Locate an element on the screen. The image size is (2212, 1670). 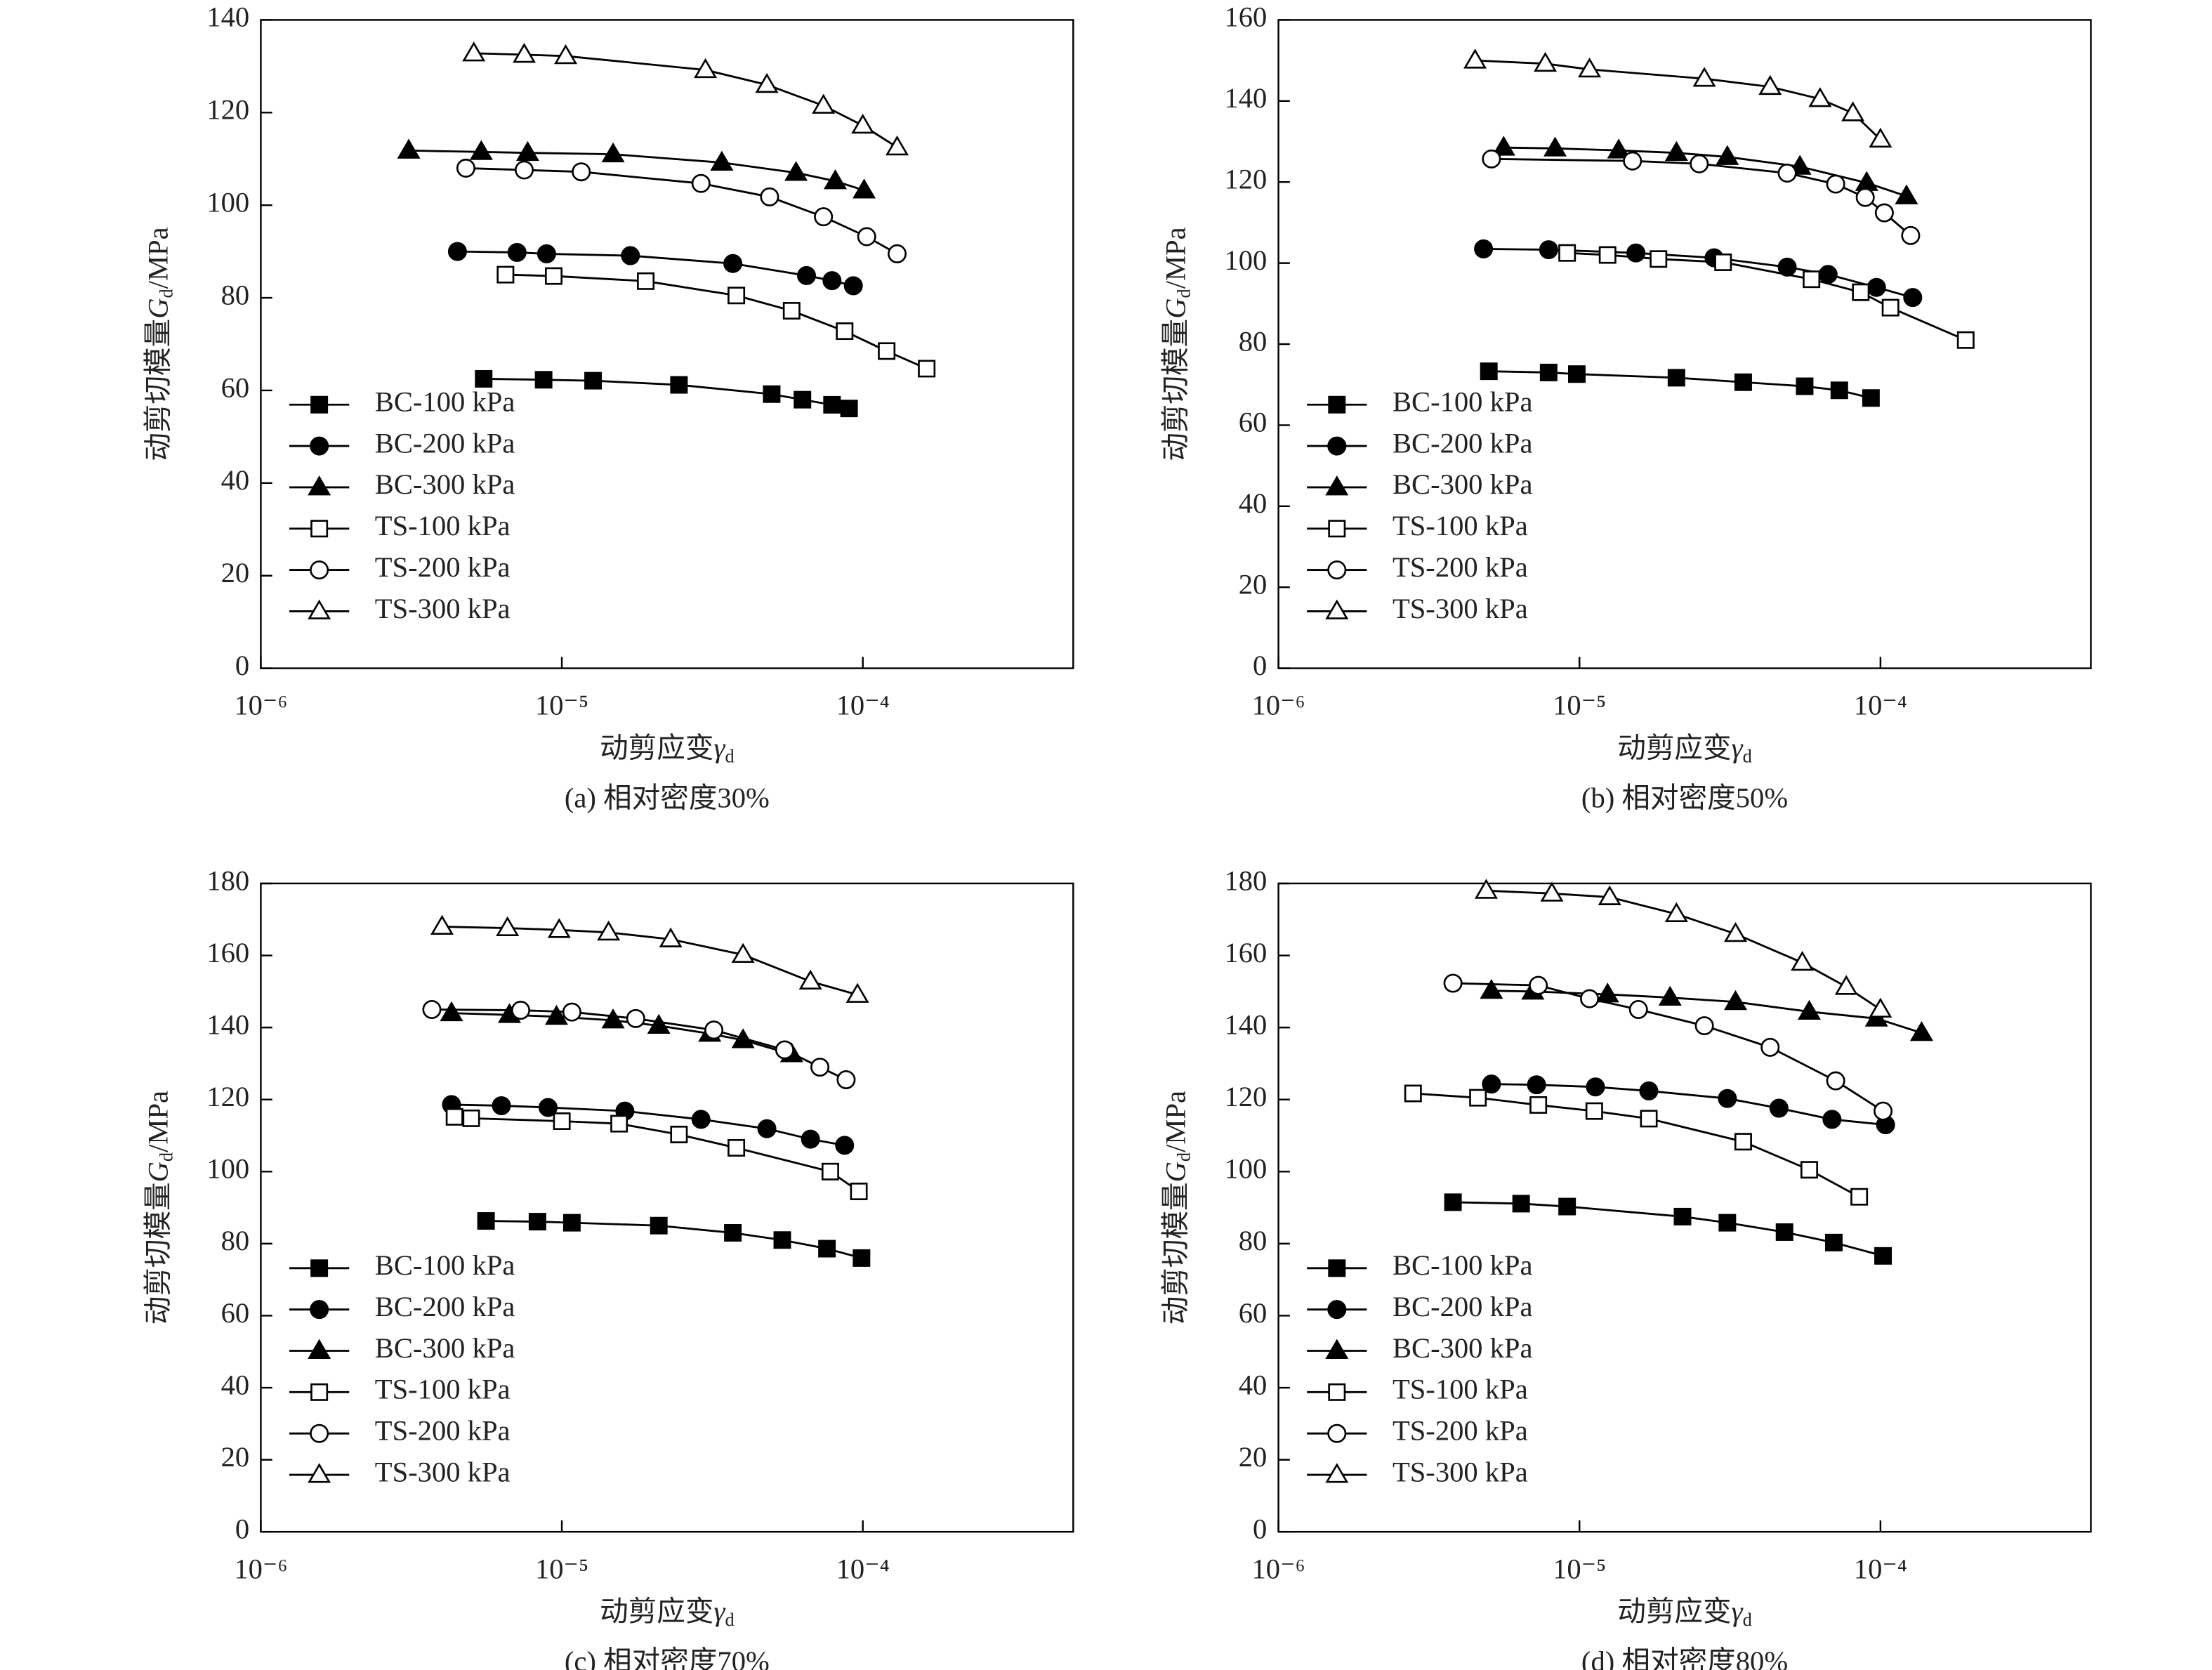
y-tick-label: 100 is located at coordinates (227, 1169).